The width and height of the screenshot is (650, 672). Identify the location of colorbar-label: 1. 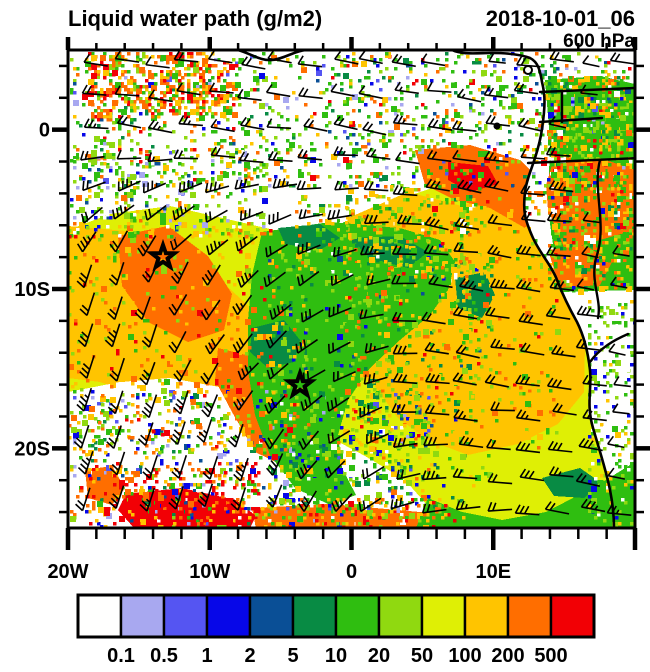
(206, 656).